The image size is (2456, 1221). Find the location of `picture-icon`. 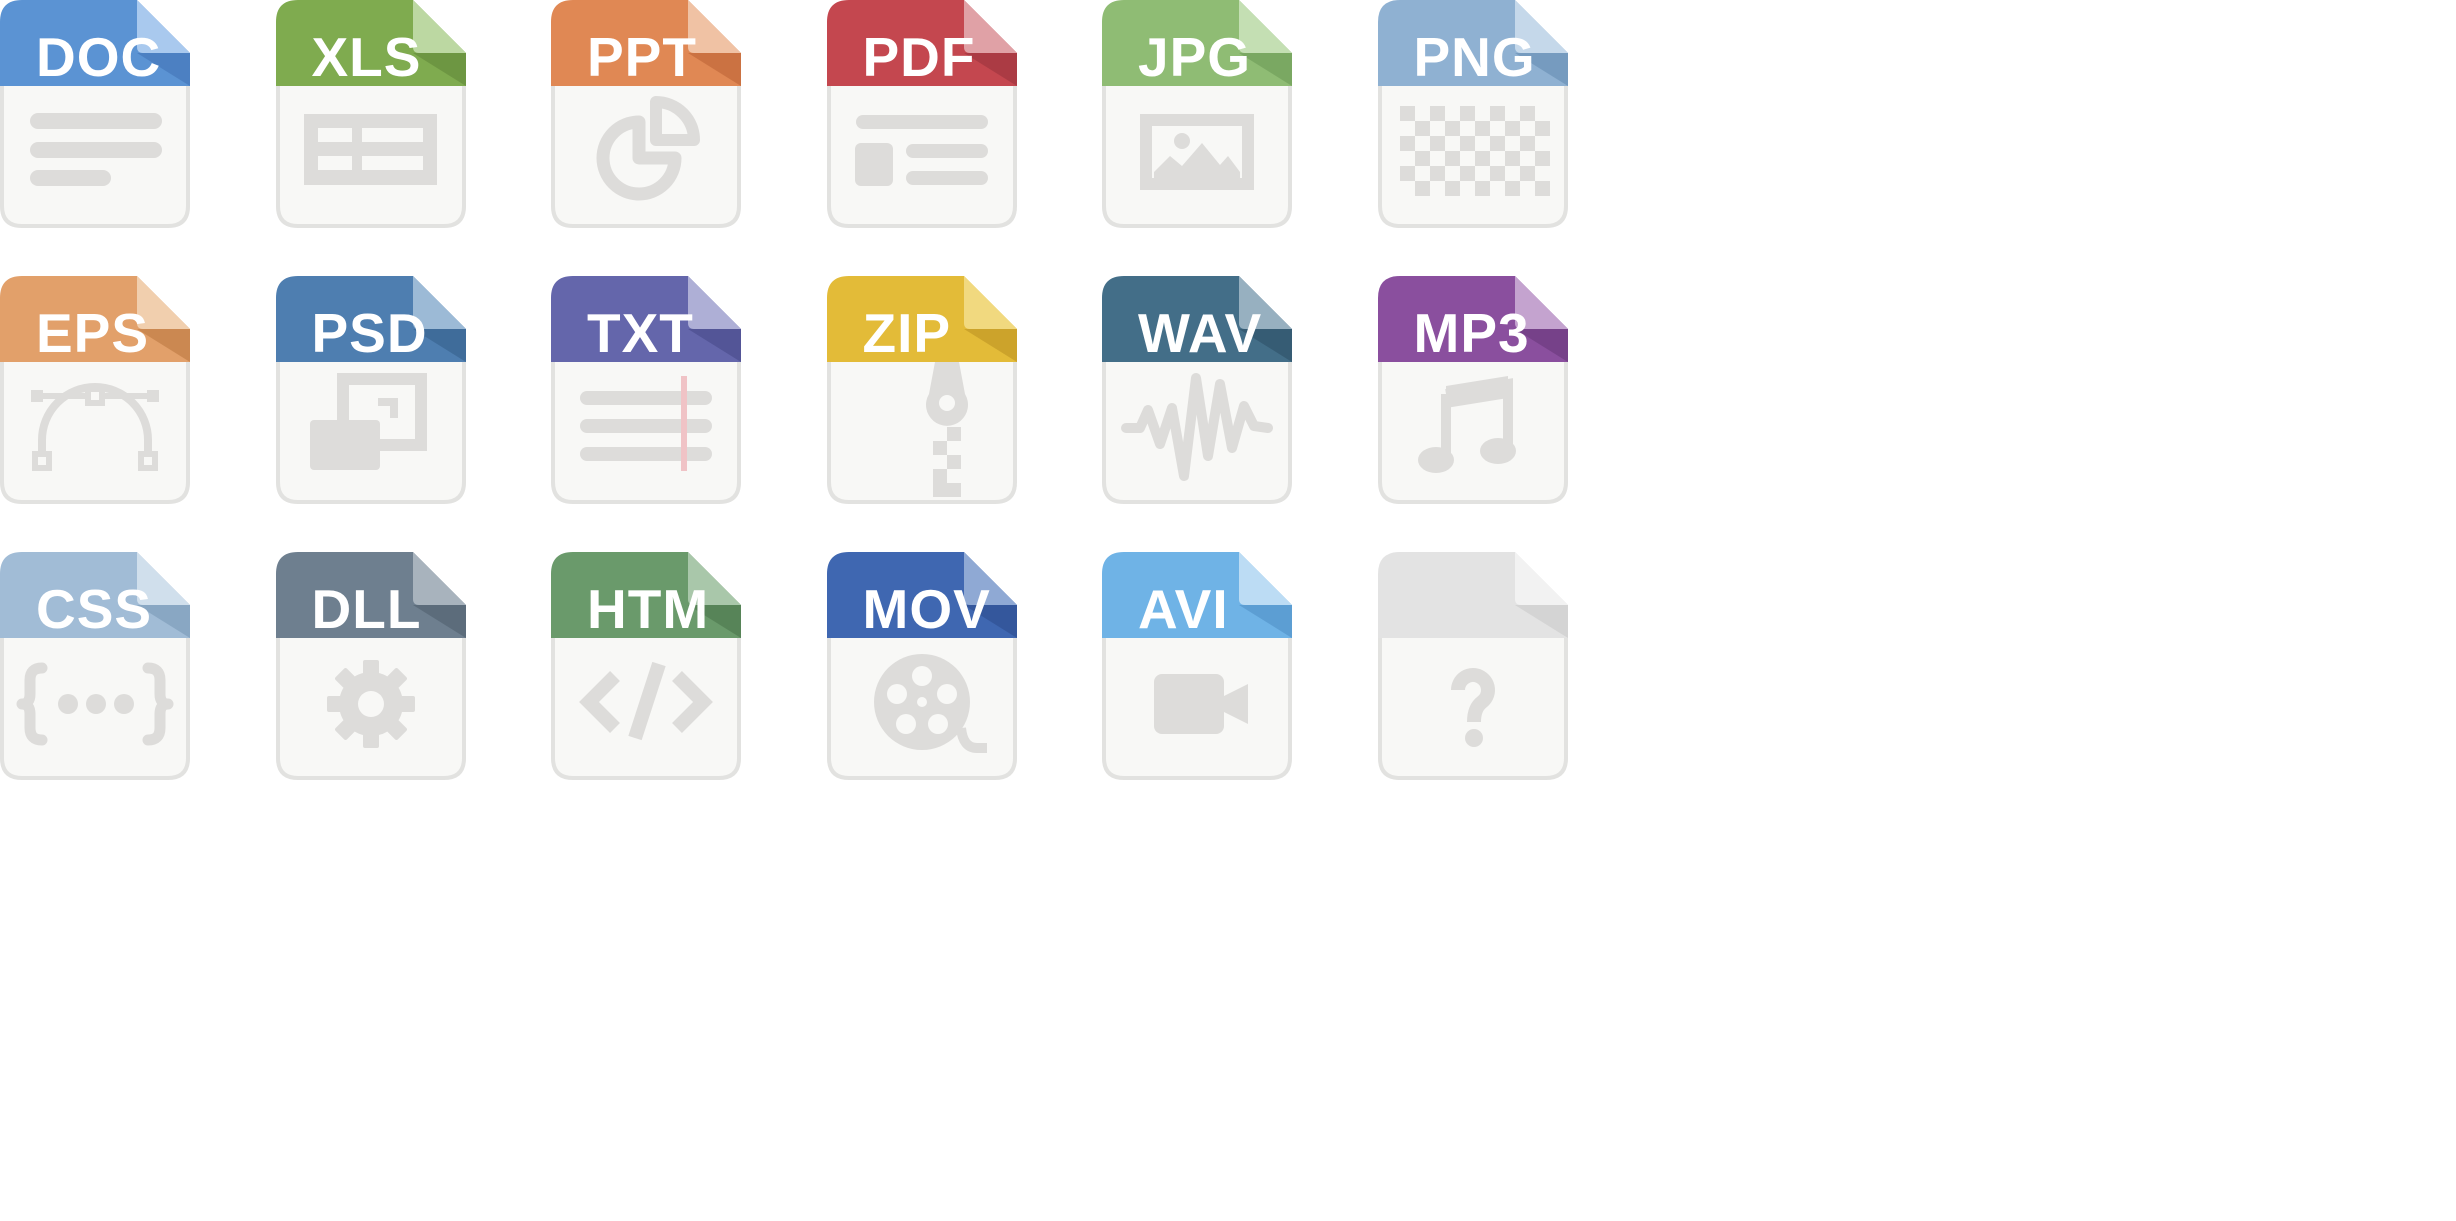

picture-icon is located at coordinates (1197, 114).